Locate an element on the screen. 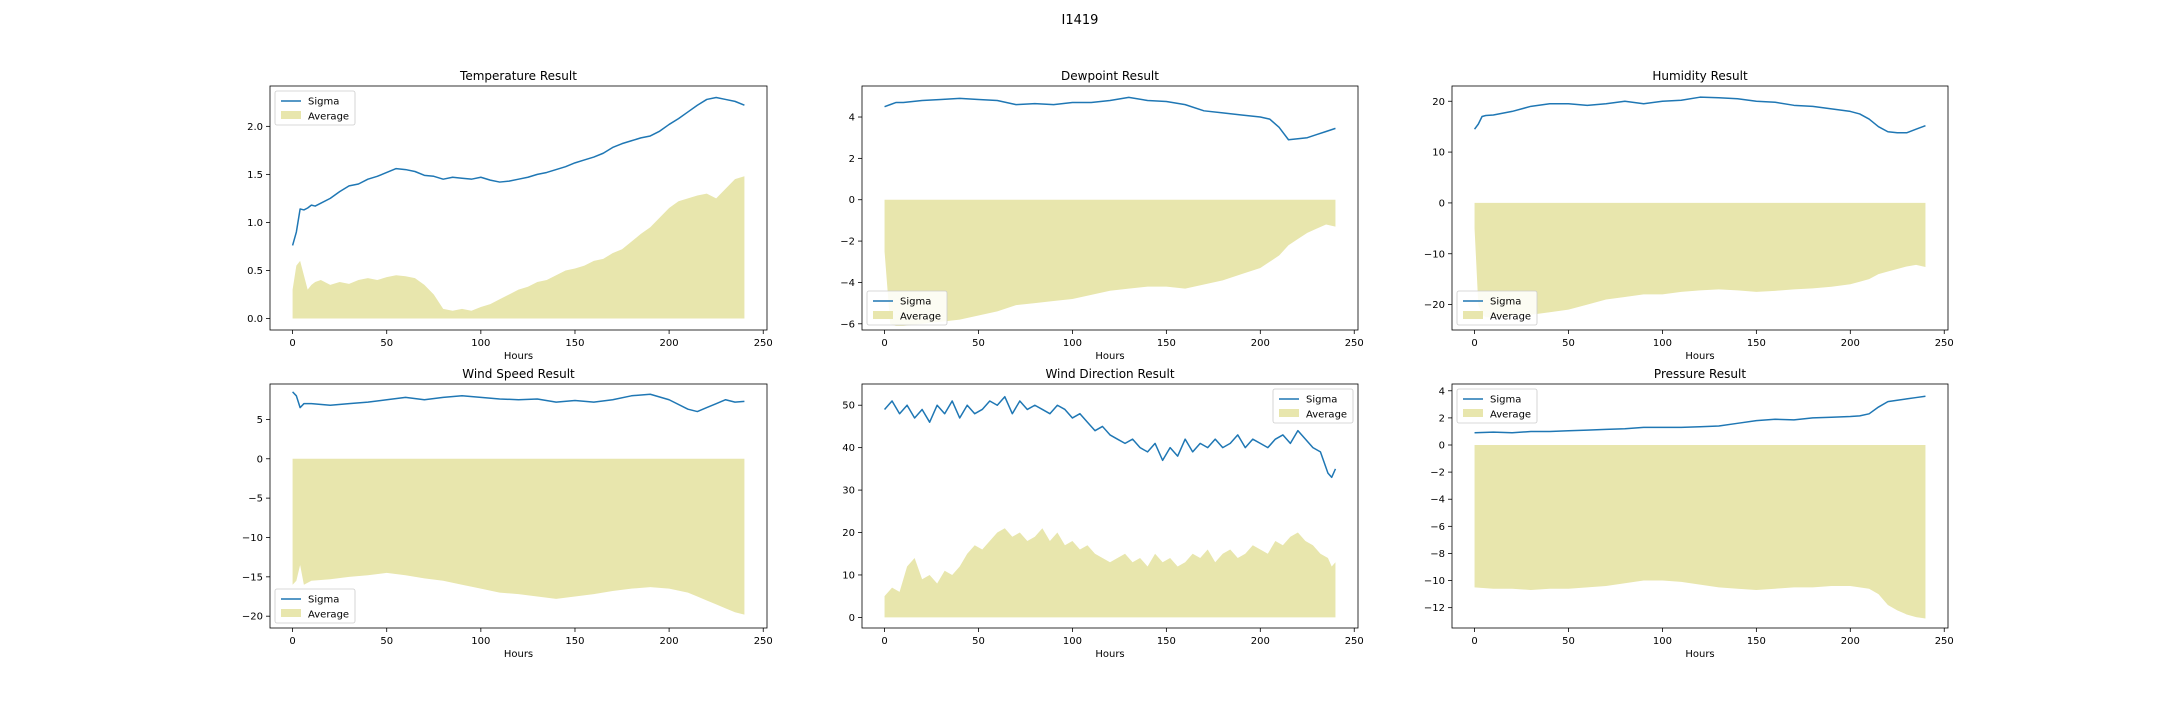 This screenshot has height=720, width=2160. chart-title: Pressure Result is located at coordinates (1700, 374).